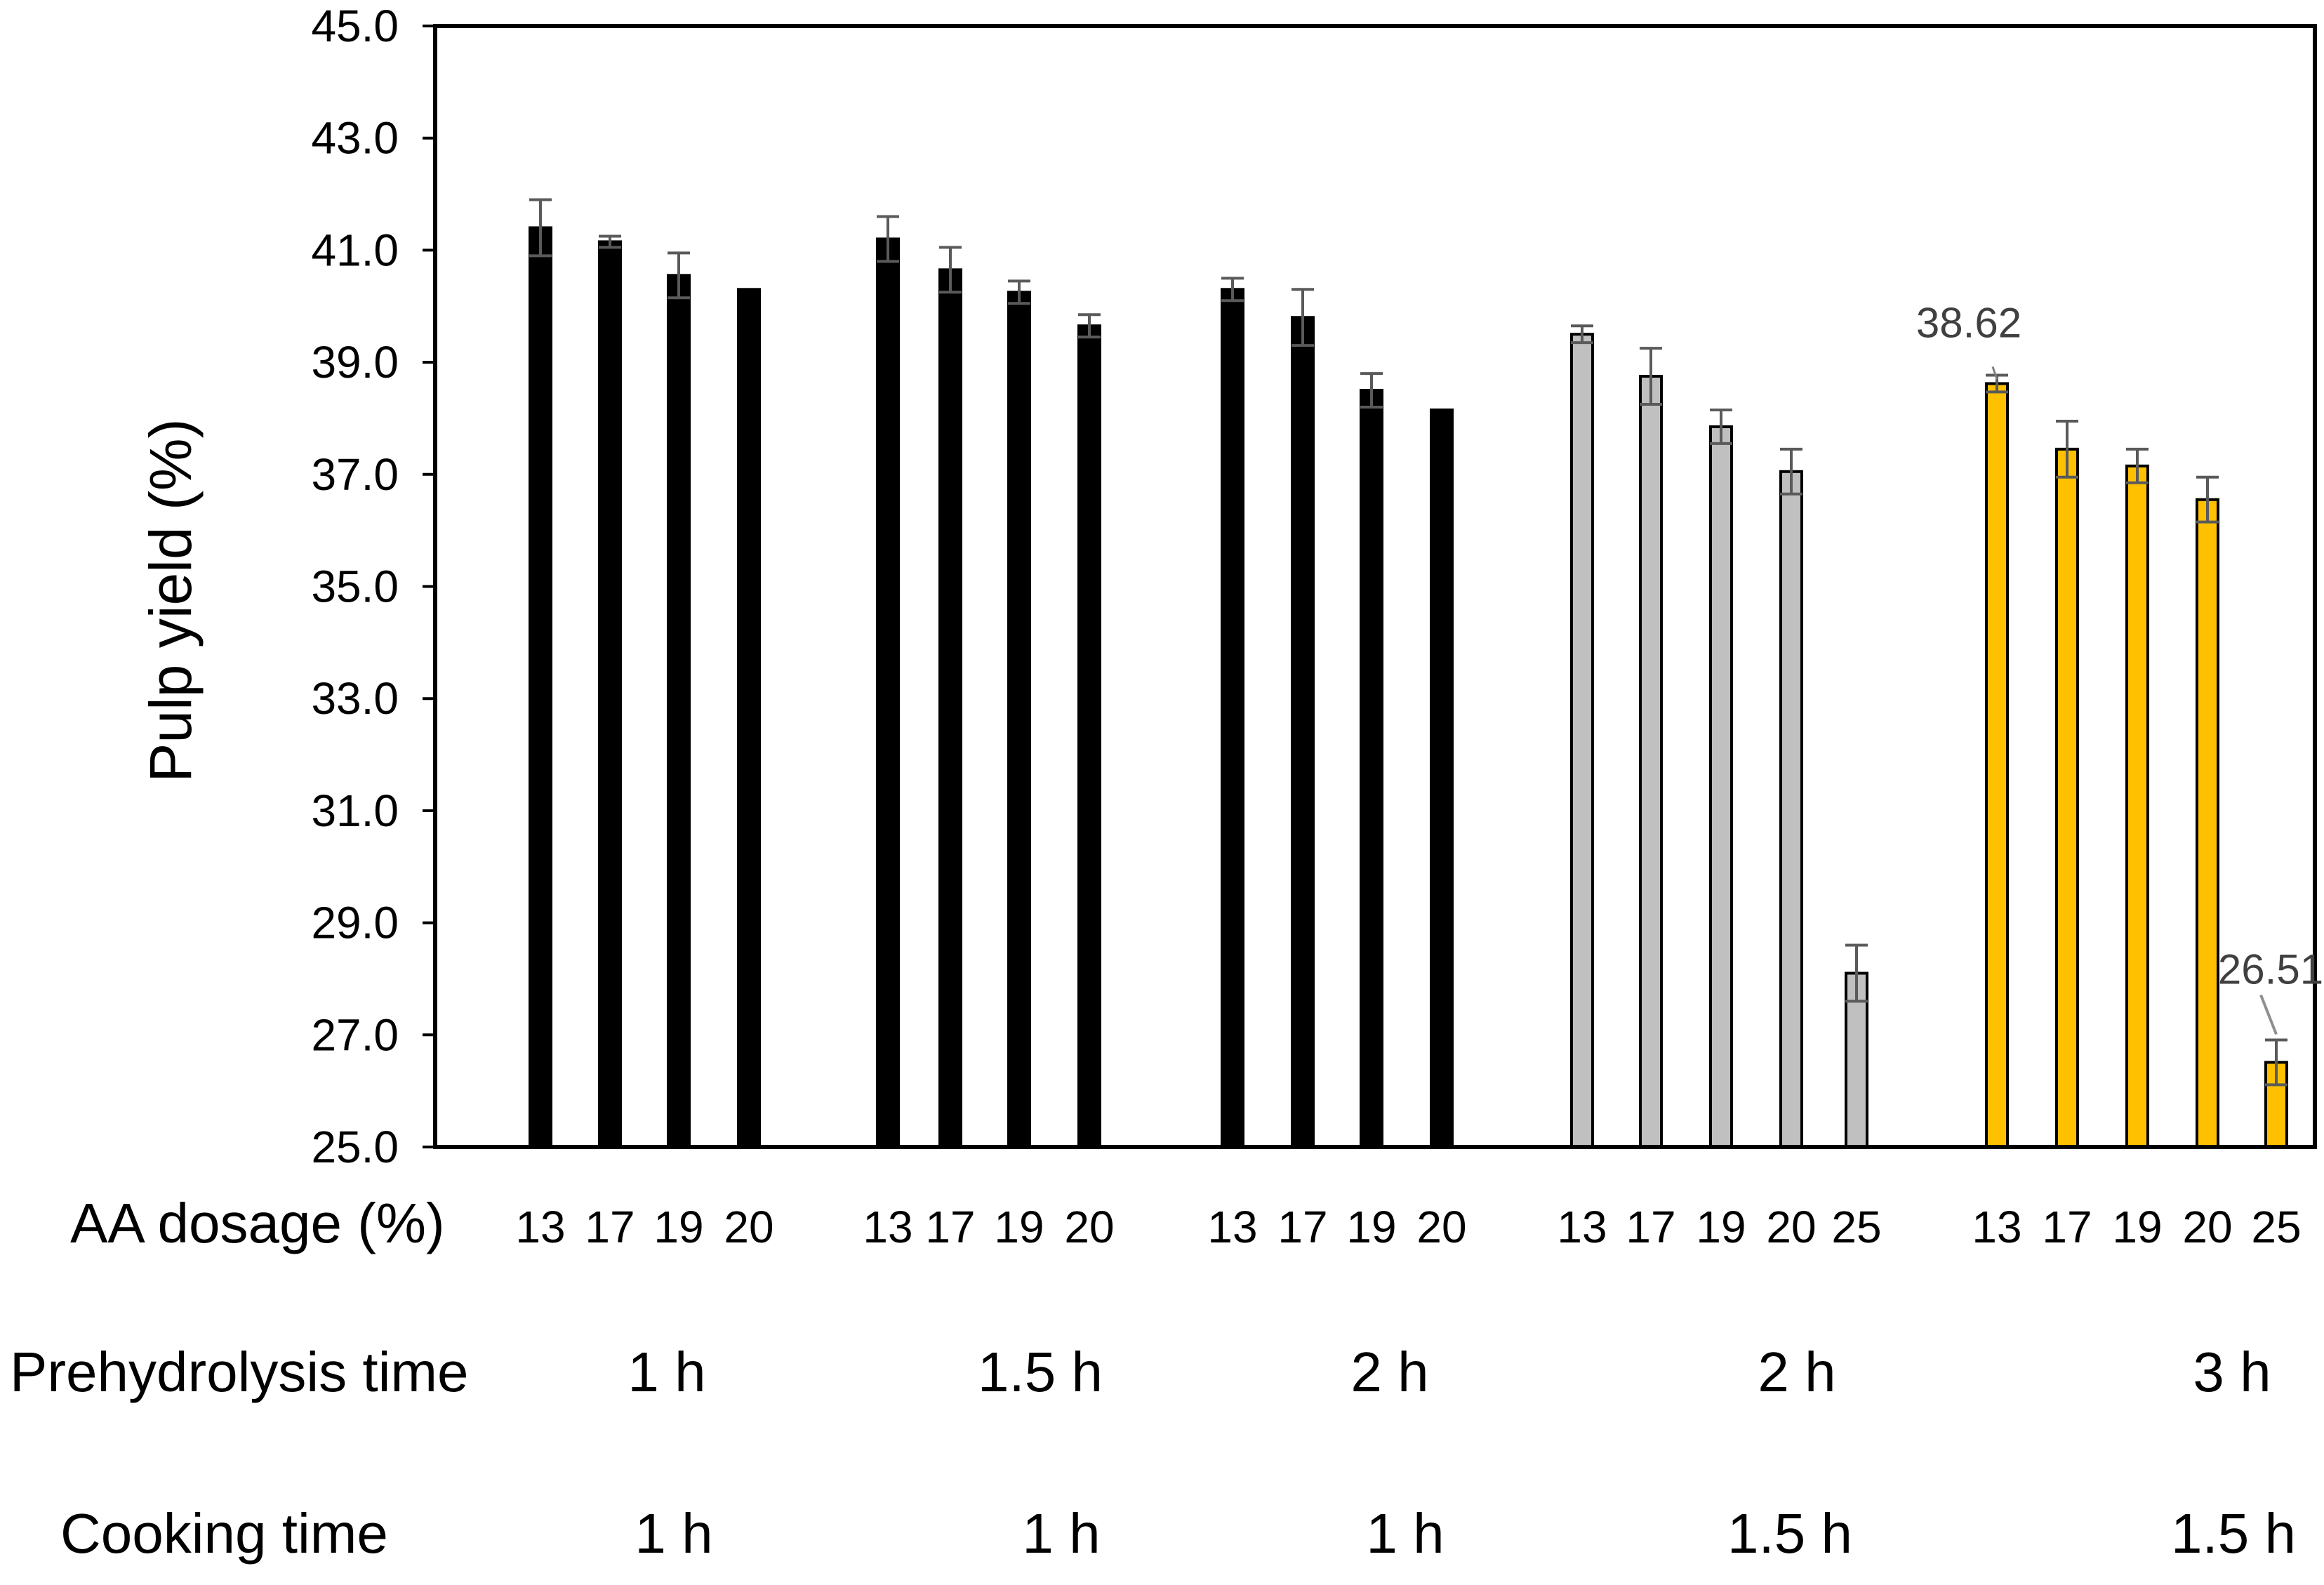 The image size is (2324, 1585). Describe the element at coordinates (1040, 1372) in the screenshot. I see `prehydrolysis-time-label: 1.5 h` at that location.